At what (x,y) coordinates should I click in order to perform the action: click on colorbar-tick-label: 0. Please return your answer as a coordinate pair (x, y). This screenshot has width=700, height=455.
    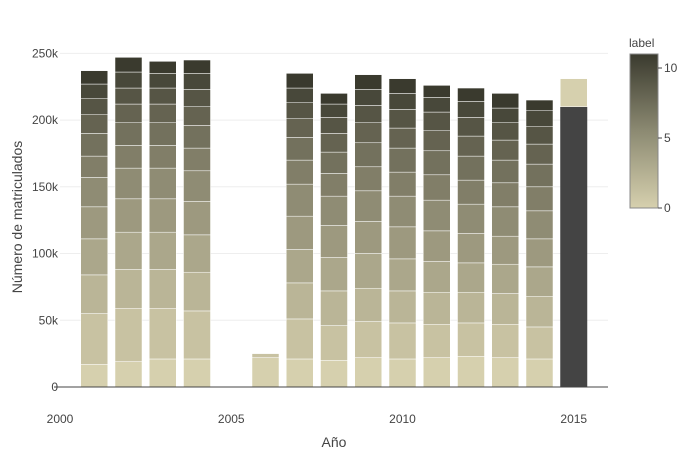
    Looking at the image, I should click on (667, 208).